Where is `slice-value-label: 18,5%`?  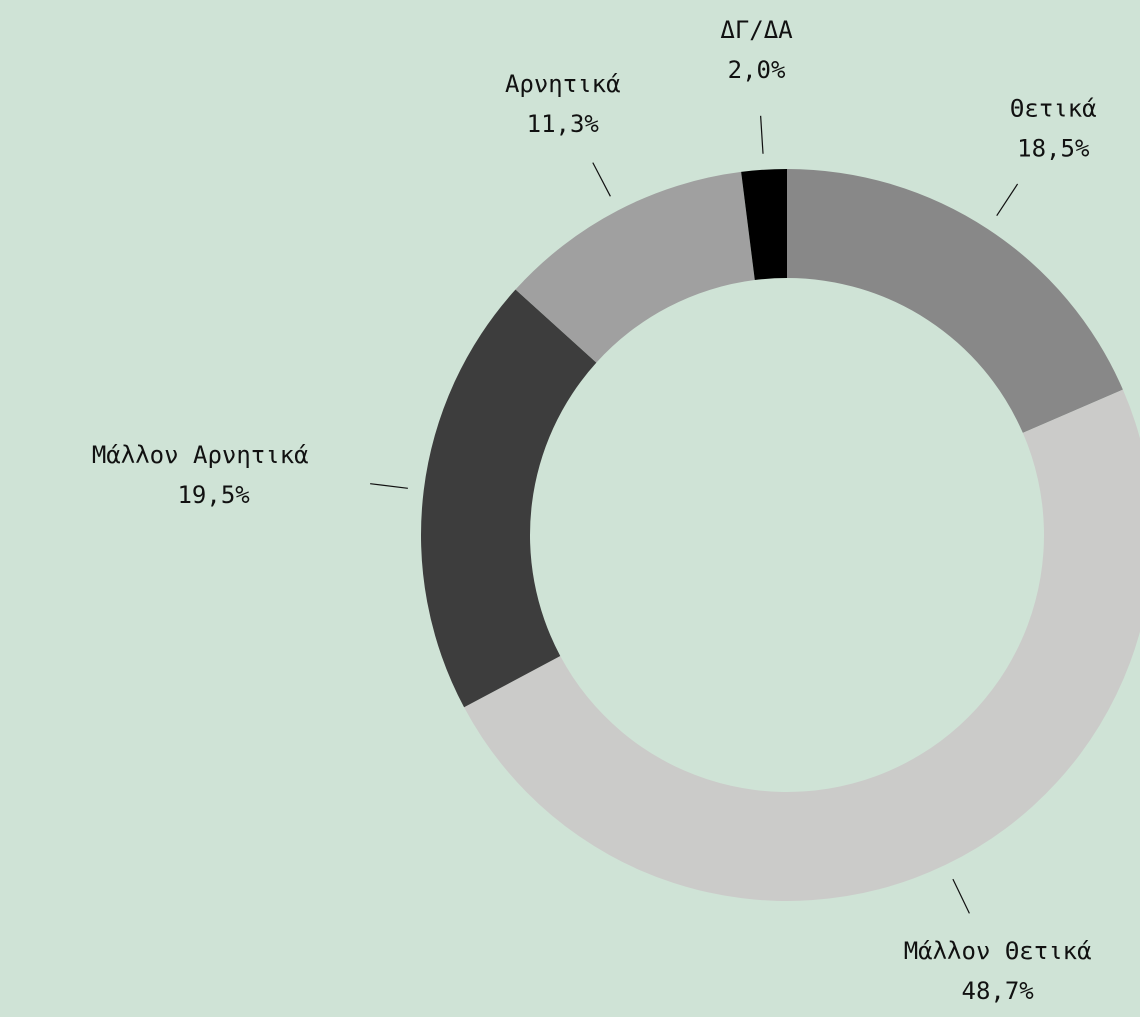
slice-value-label: 18,5% is located at coordinates (1053, 149).